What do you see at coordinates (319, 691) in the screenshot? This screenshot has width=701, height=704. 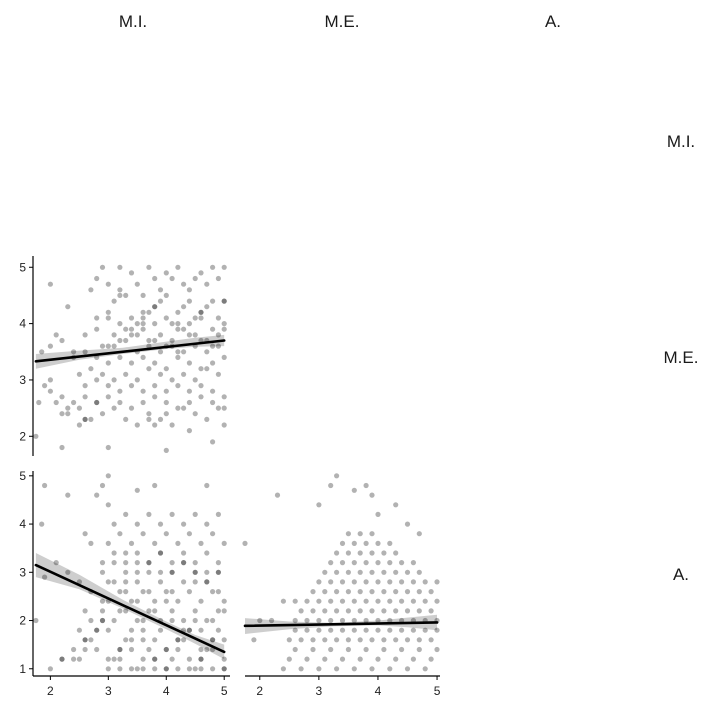 I see `x-tick-label: 3` at bounding box center [319, 691].